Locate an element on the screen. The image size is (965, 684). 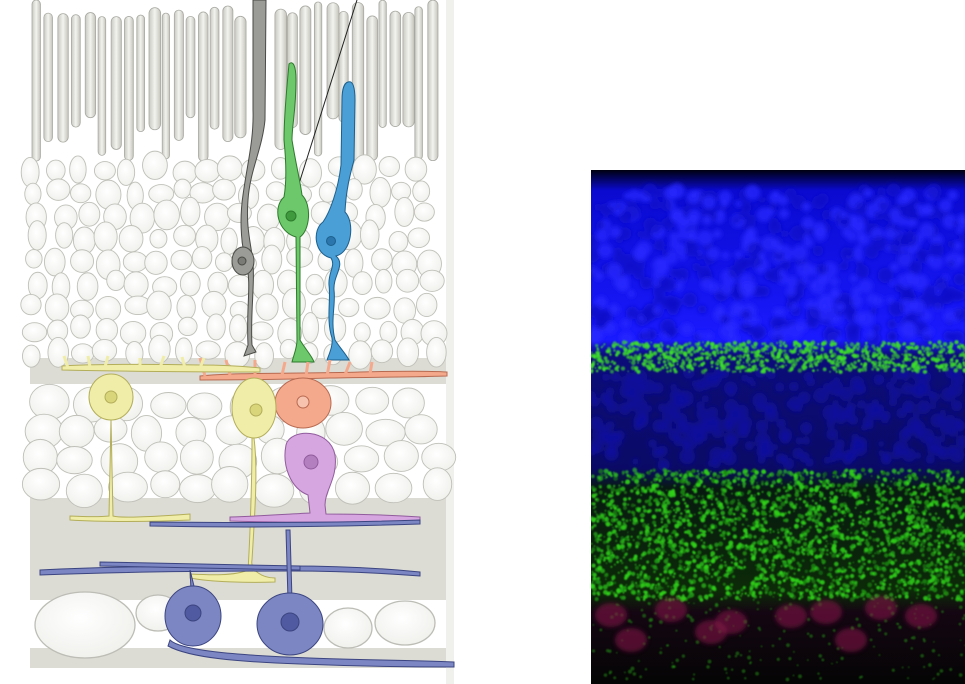
photoreceptor-outer-segments is located at coordinates (235, 81).